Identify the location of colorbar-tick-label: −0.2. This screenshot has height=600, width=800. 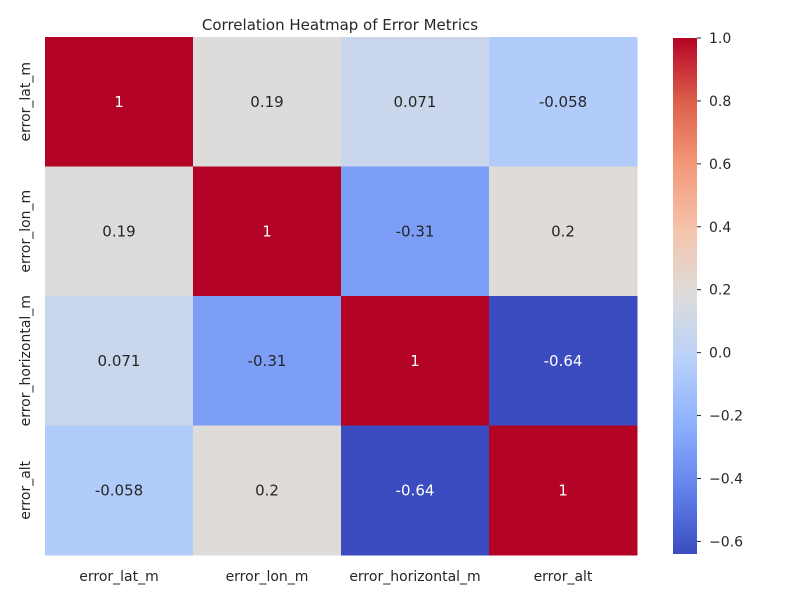
(726, 417).